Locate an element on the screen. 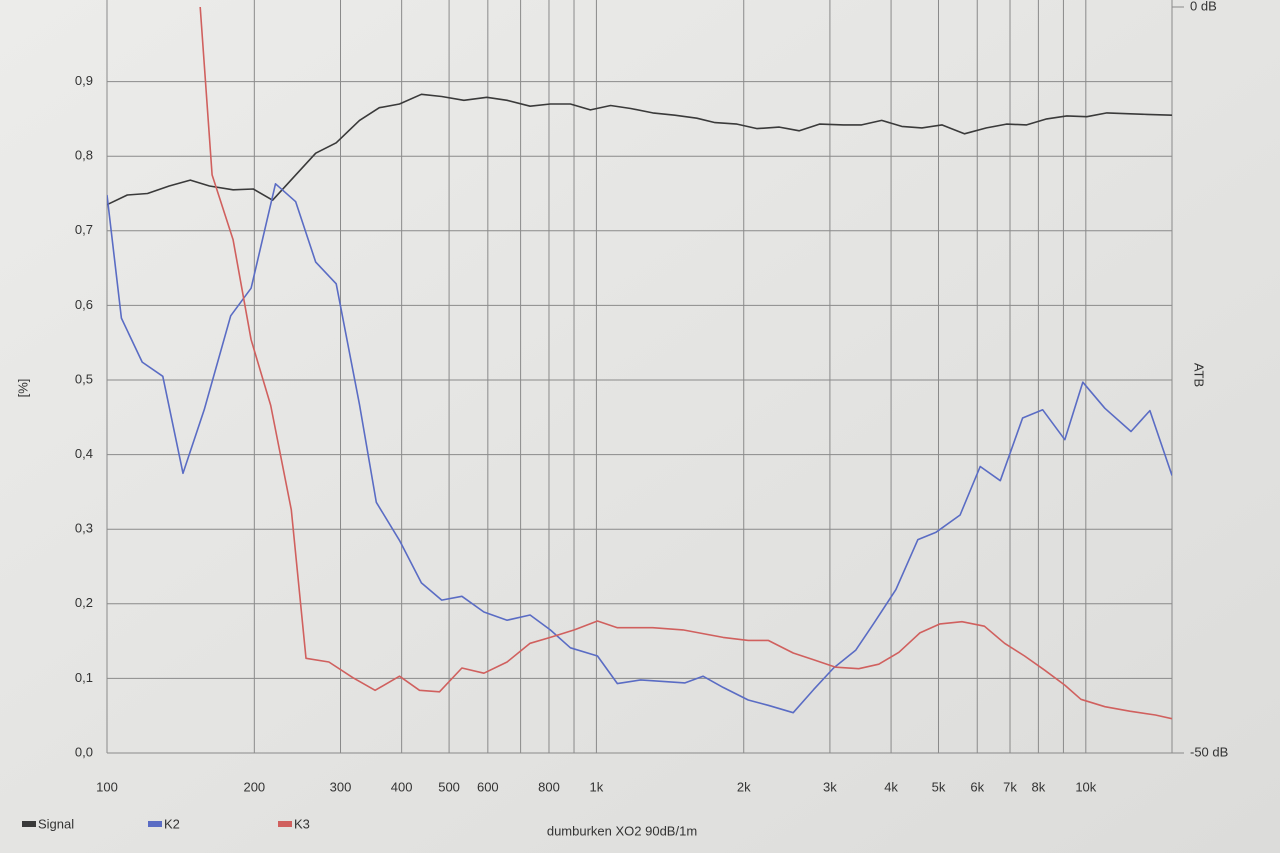 The height and width of the screenshot is (853, 1280). x-tick-label: 6k is located at coordinates (977, 786).